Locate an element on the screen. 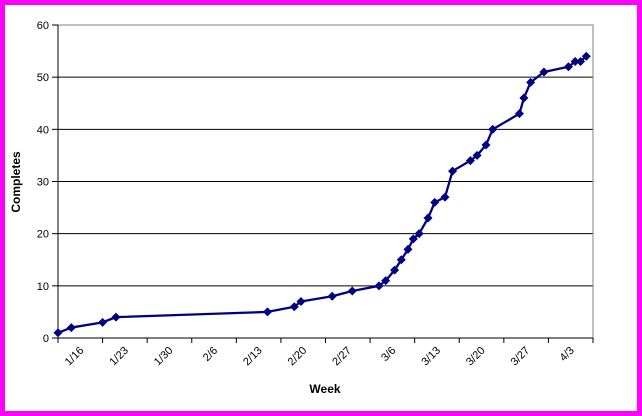 The width and height of the screenshot is (642, 416). y-tick-label: 50 is located at coordinates (43, 78).